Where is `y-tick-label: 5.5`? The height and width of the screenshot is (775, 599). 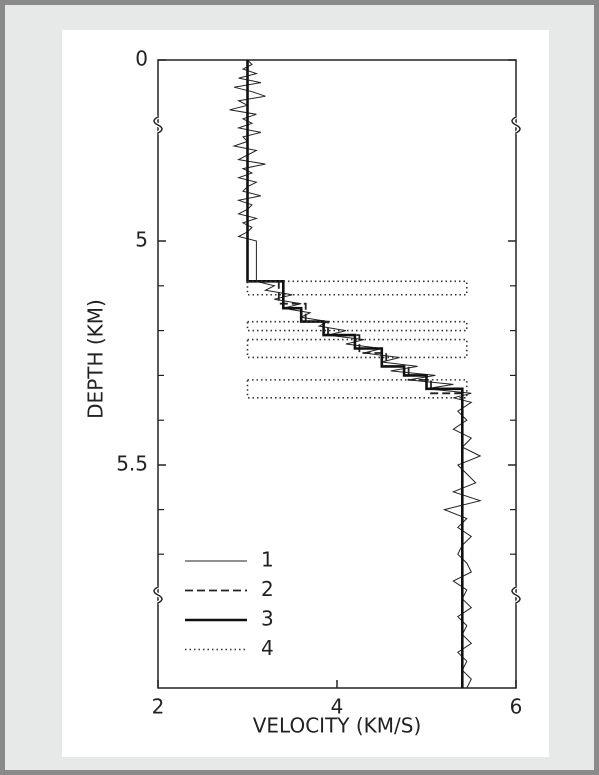
y-tick-label: 5.5 is located at coordinates (132, 464).